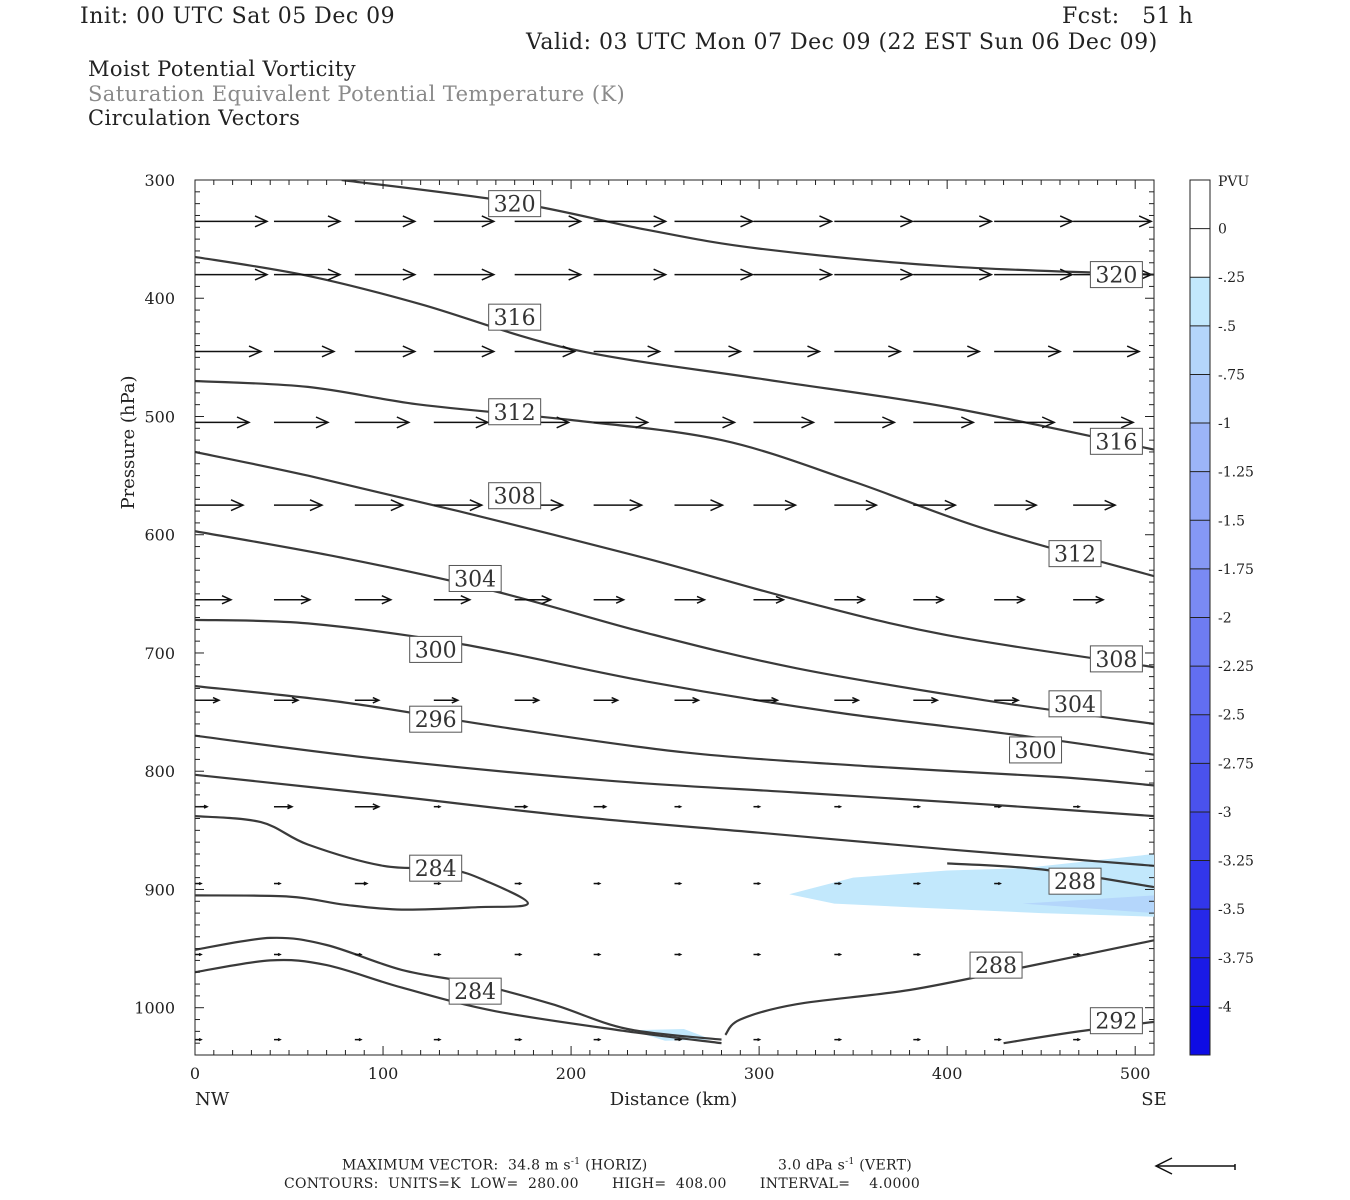 The width and height of the screenshot is (1350, 1200). I want to click on max-vector-text: MAXIMUM VECTOR: 34.8 m s, so click(456, 1165).